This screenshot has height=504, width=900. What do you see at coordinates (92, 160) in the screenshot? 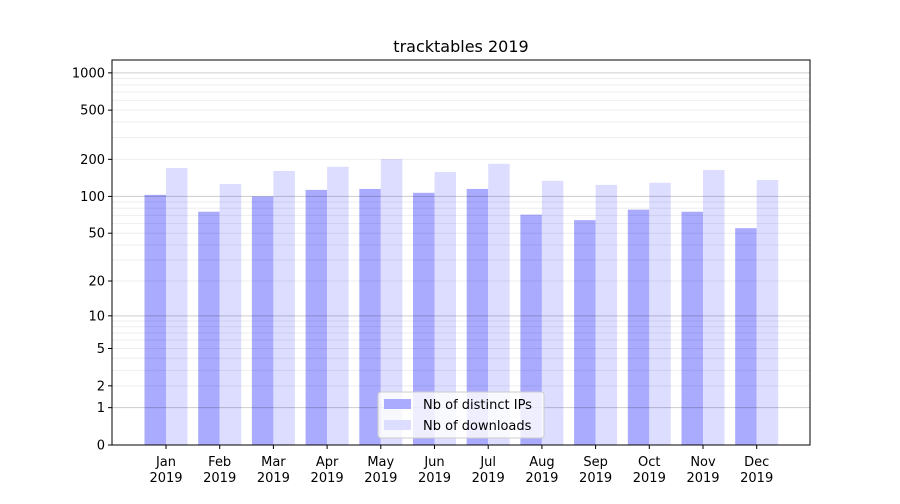
I see `y-tick-label: 200` at bounding box center [92, 160].